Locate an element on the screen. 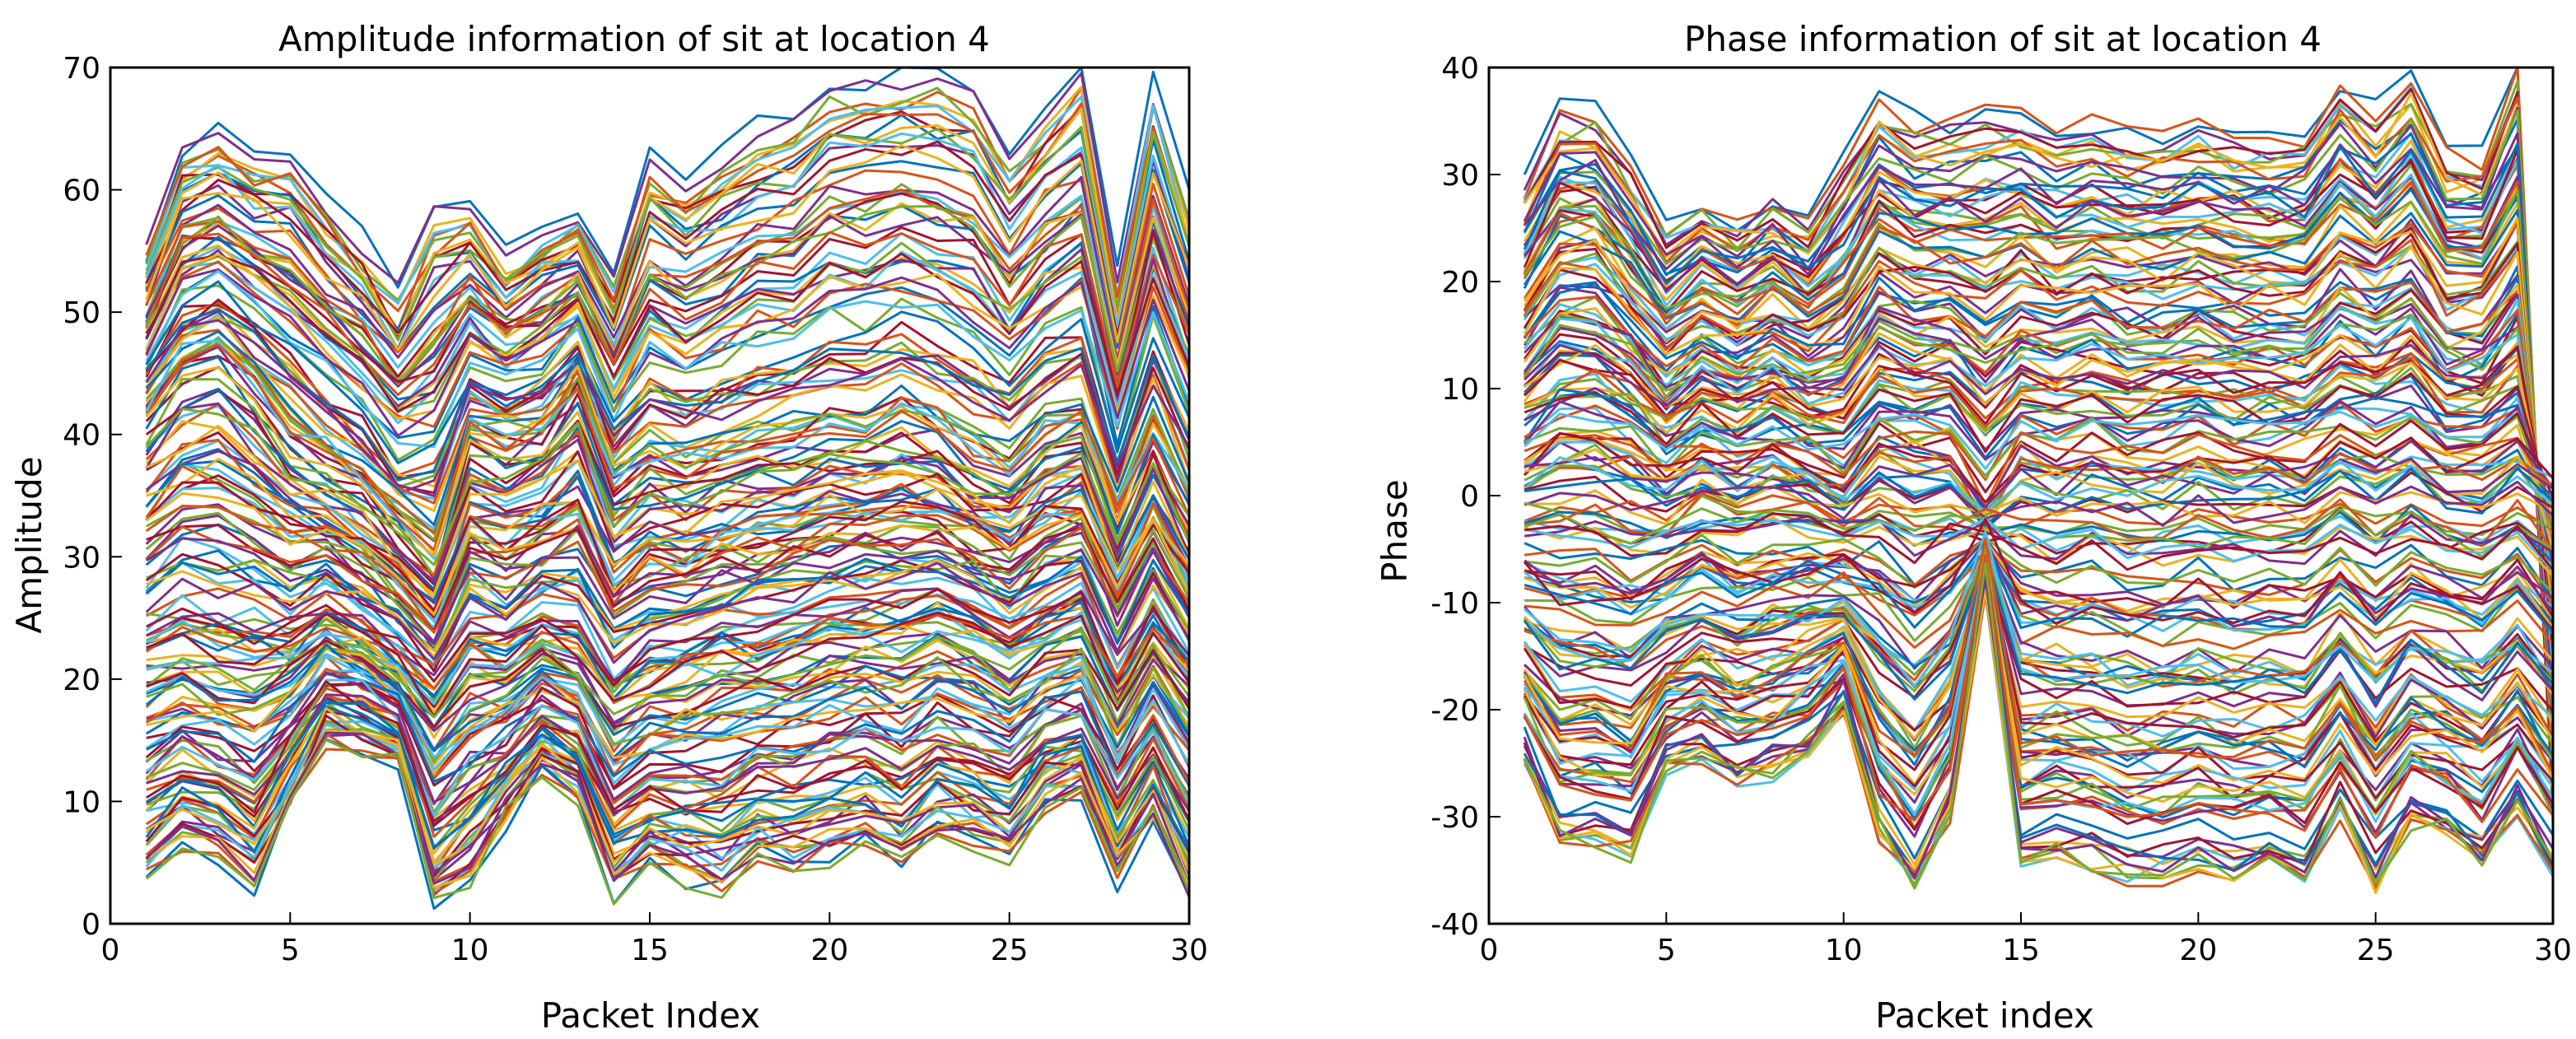  y-tick-label: 70 is located at coordinates (81, 69).